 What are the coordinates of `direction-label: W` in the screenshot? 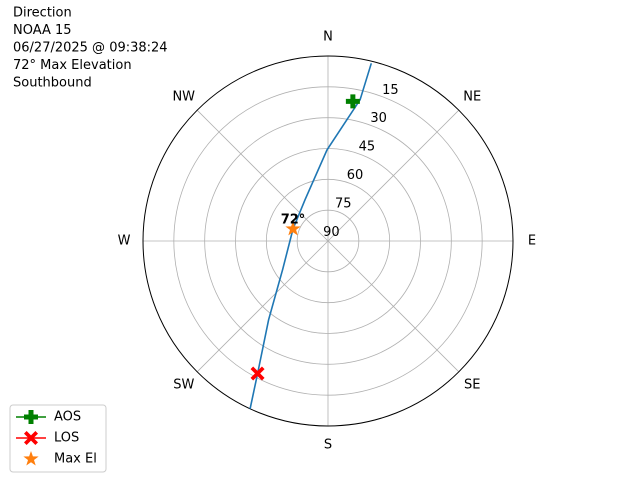 It's located at (124, 241).